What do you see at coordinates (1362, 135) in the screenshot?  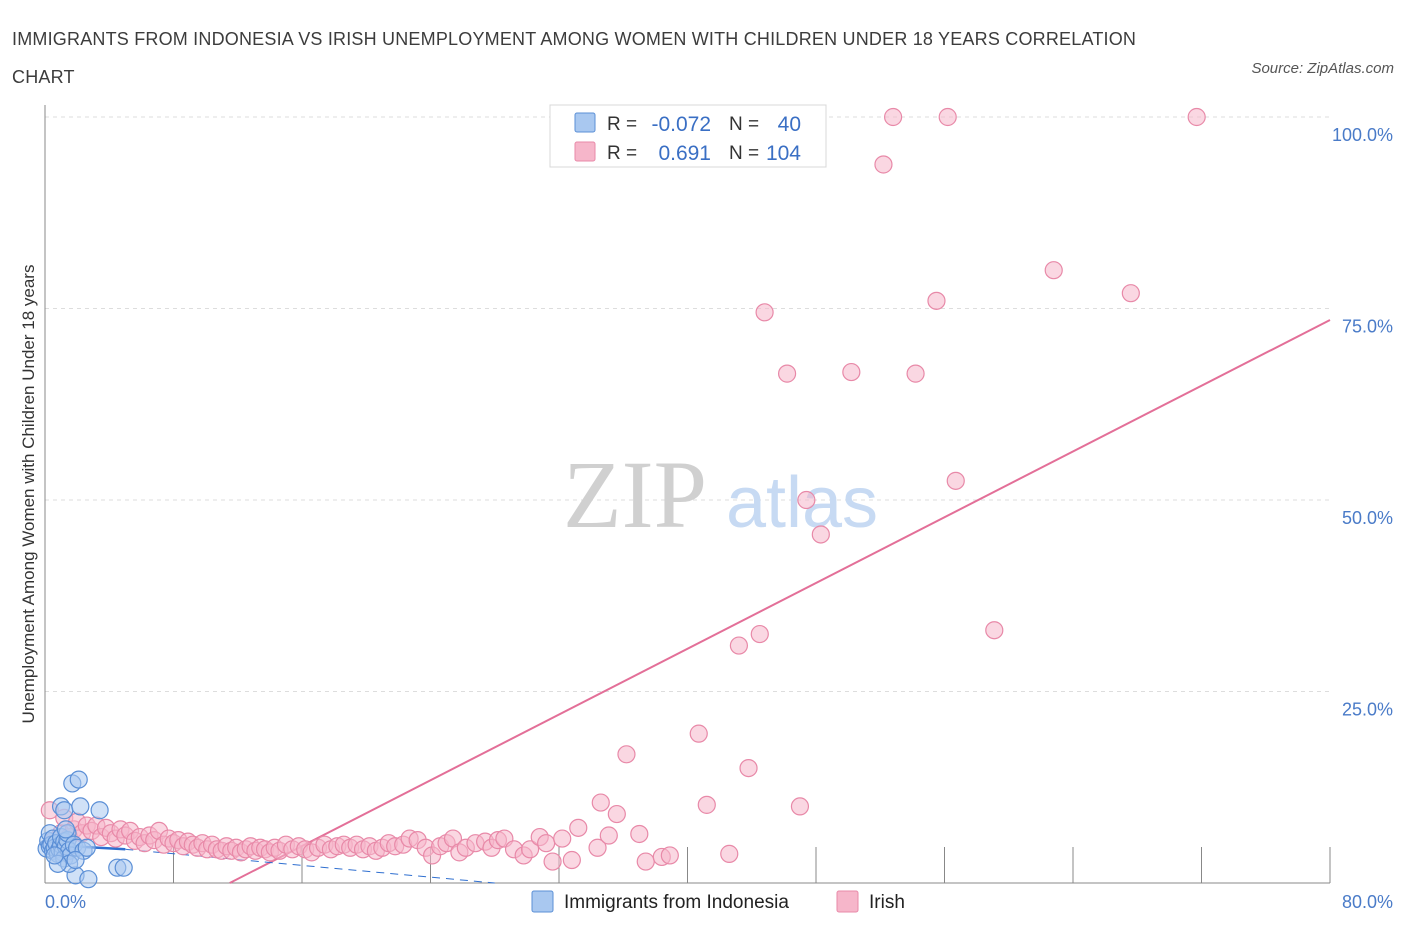 I see `y-tick-label: 100.0%` at bounding box center [1362, 135].